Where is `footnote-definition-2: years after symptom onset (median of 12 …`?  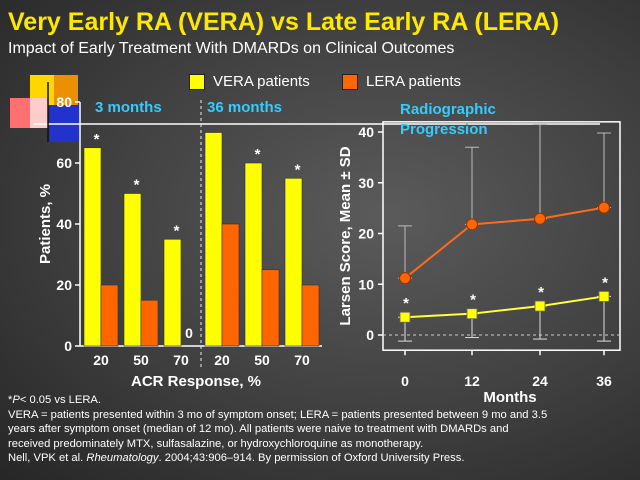 footnote-definition-2: years after symptom onset (median of 12 … is located at coordinates (258, 429).